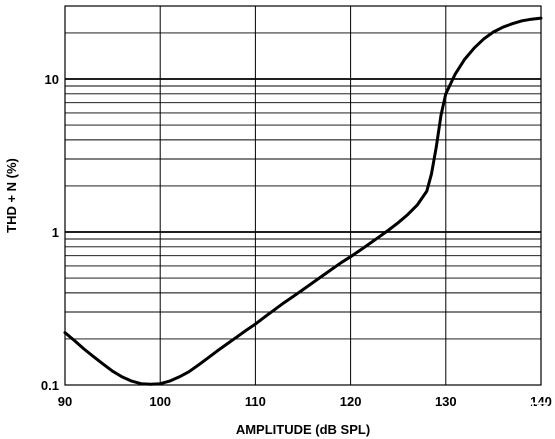  Describe the element at coordinates (255, 401) in the screenshot. I see `x-tick-label: 110` at that location.